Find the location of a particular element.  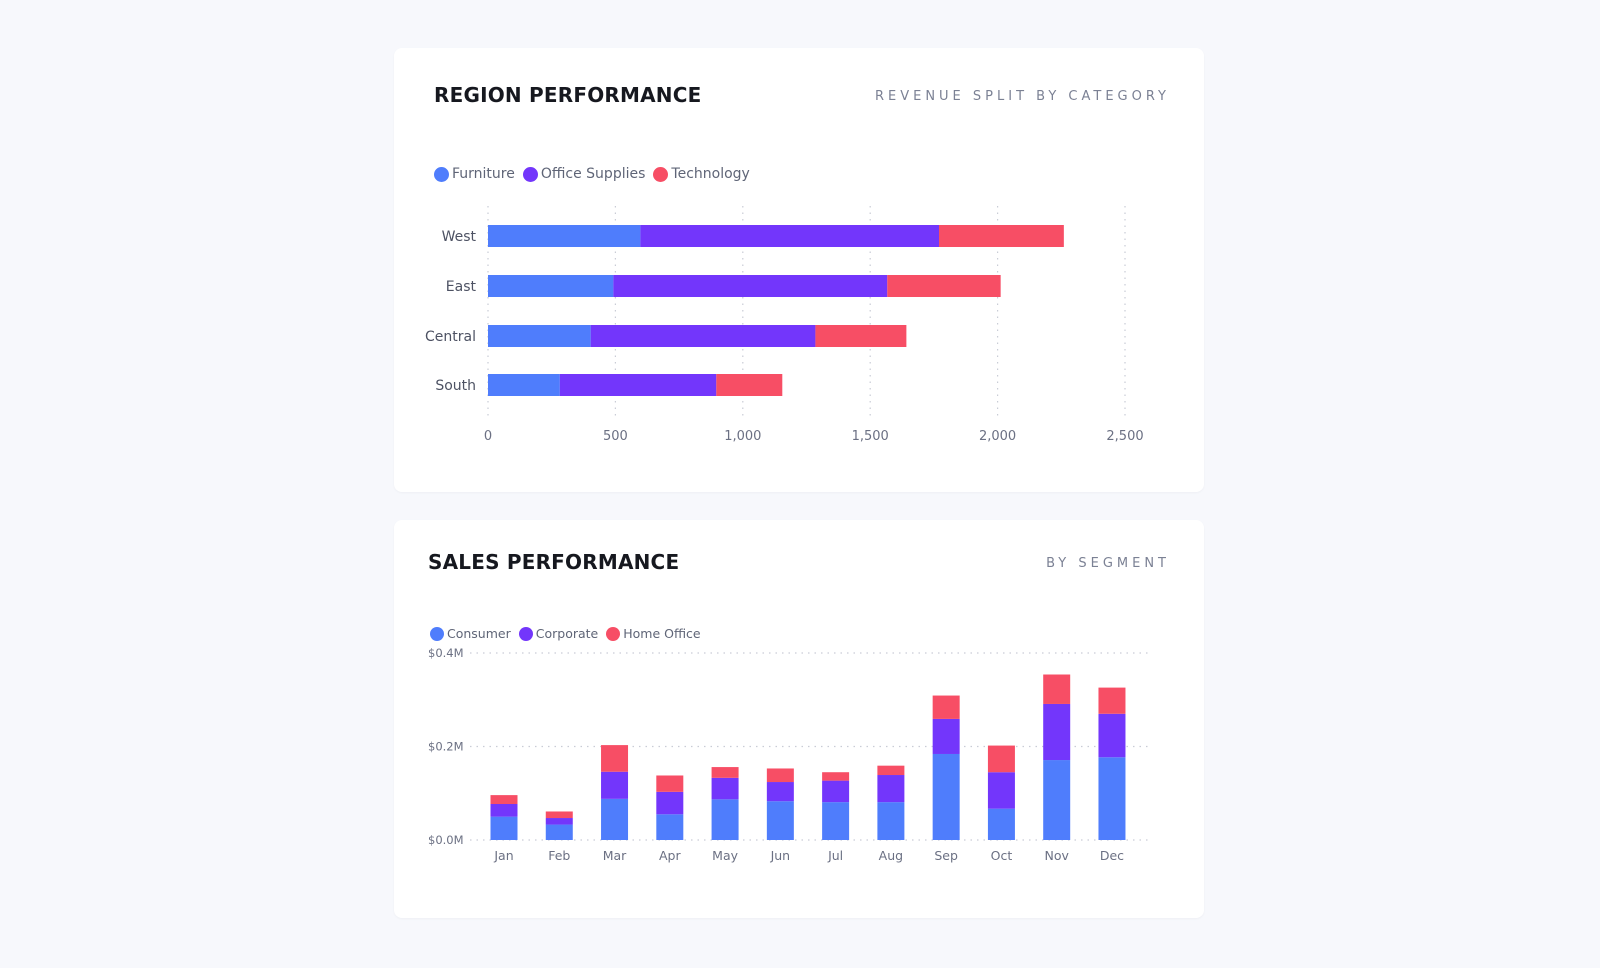

bar-sep-consumer is located at coordinates (946, 796).